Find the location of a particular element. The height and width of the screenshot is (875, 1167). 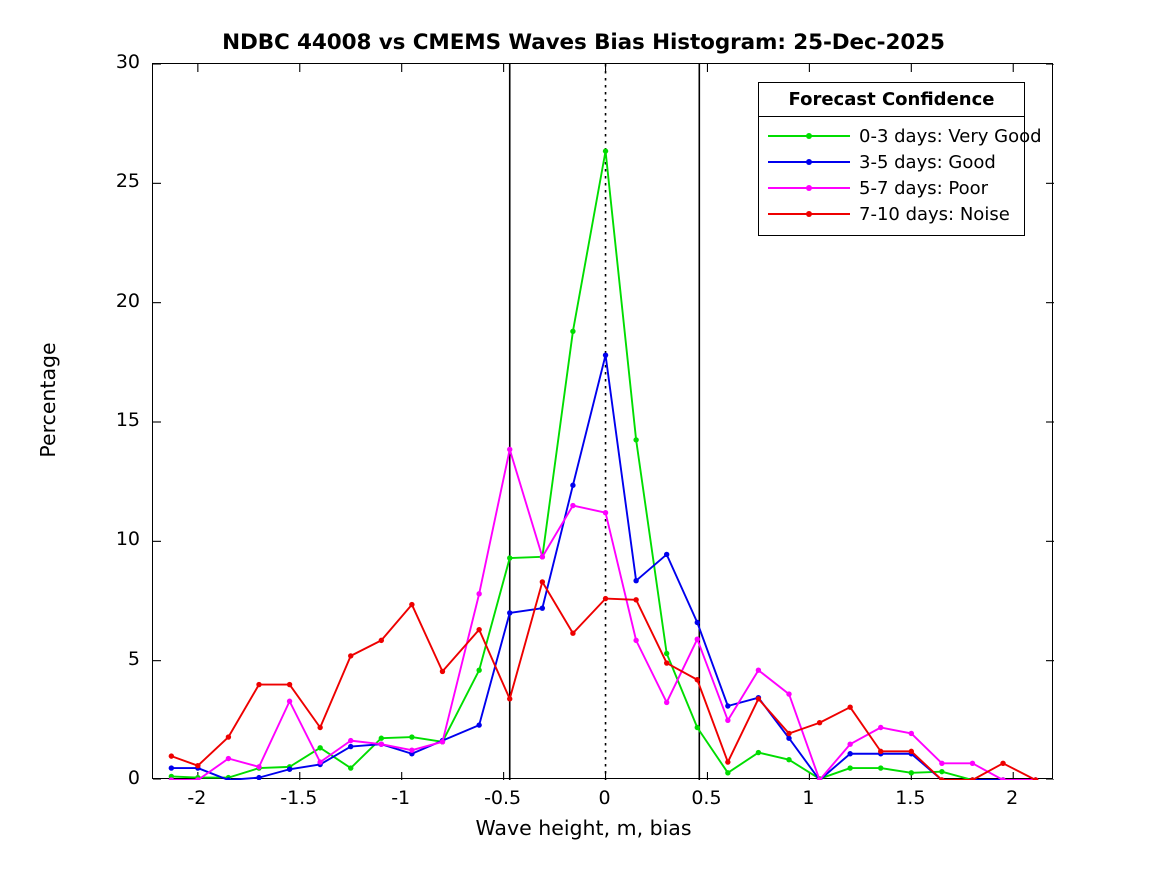

legend-item-label: 5-7 days: Poor is located at coordinates (924, 188).